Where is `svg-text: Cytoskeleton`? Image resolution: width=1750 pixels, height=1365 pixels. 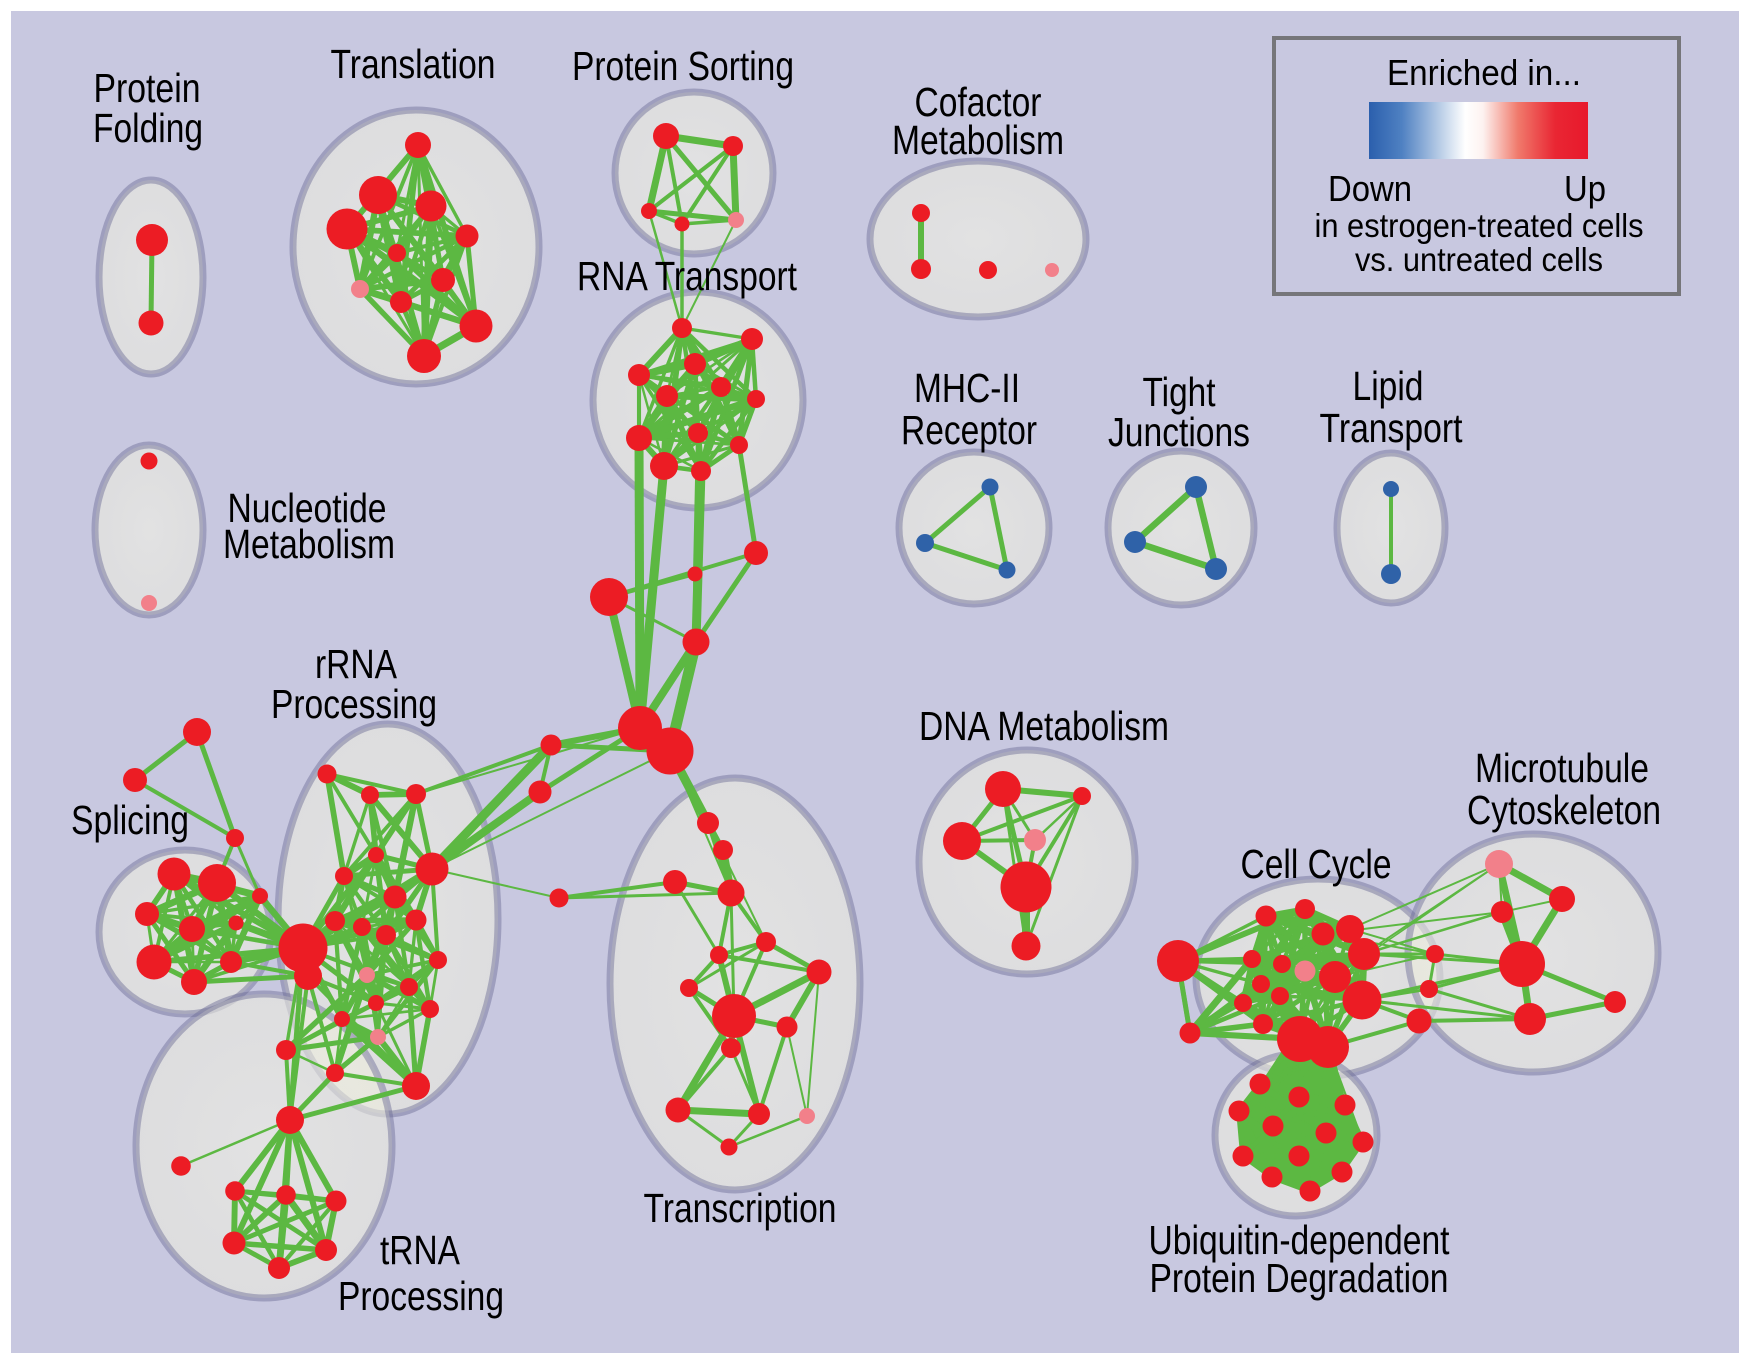
svg-text: Cytoskeleton is located at coordinates (1564, 810).